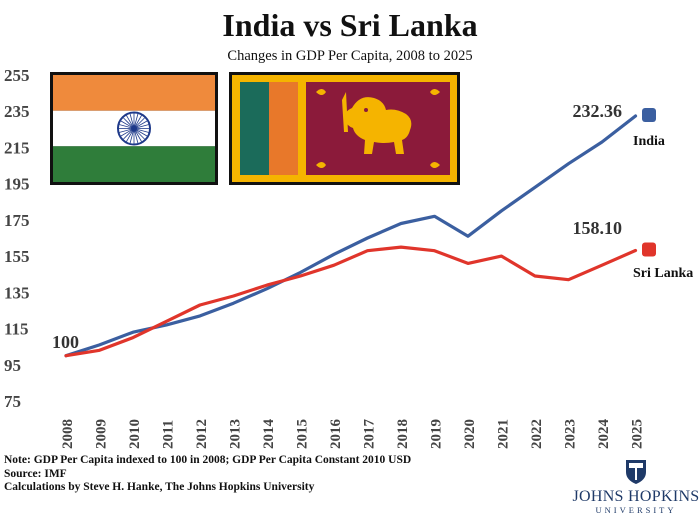  I want to click on india-flag, so click(134, 128).